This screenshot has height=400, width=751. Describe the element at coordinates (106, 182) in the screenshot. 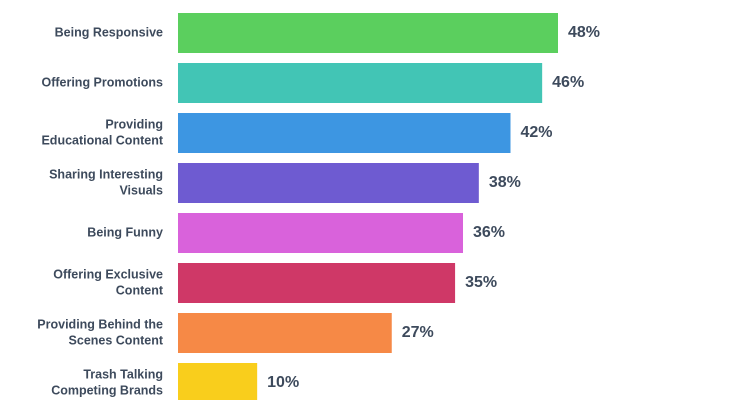

I see `category-label-sharing-interesting-visuals: Sharing Interesting Visuals` at that location.